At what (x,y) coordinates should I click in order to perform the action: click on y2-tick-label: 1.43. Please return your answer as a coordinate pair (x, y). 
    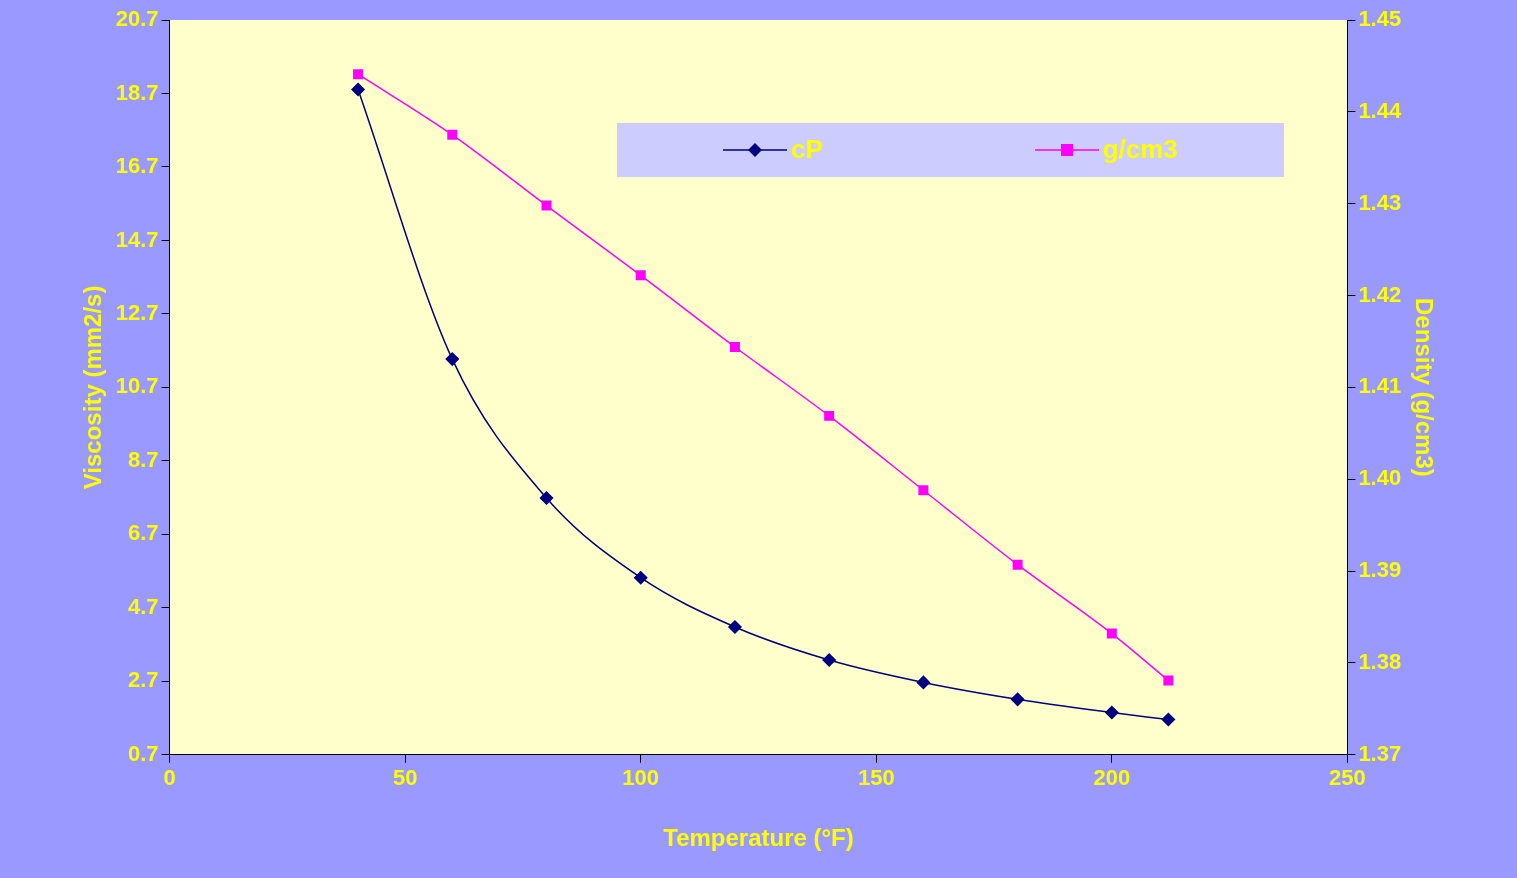
    Looking at the image, I should click on (1380, 202).